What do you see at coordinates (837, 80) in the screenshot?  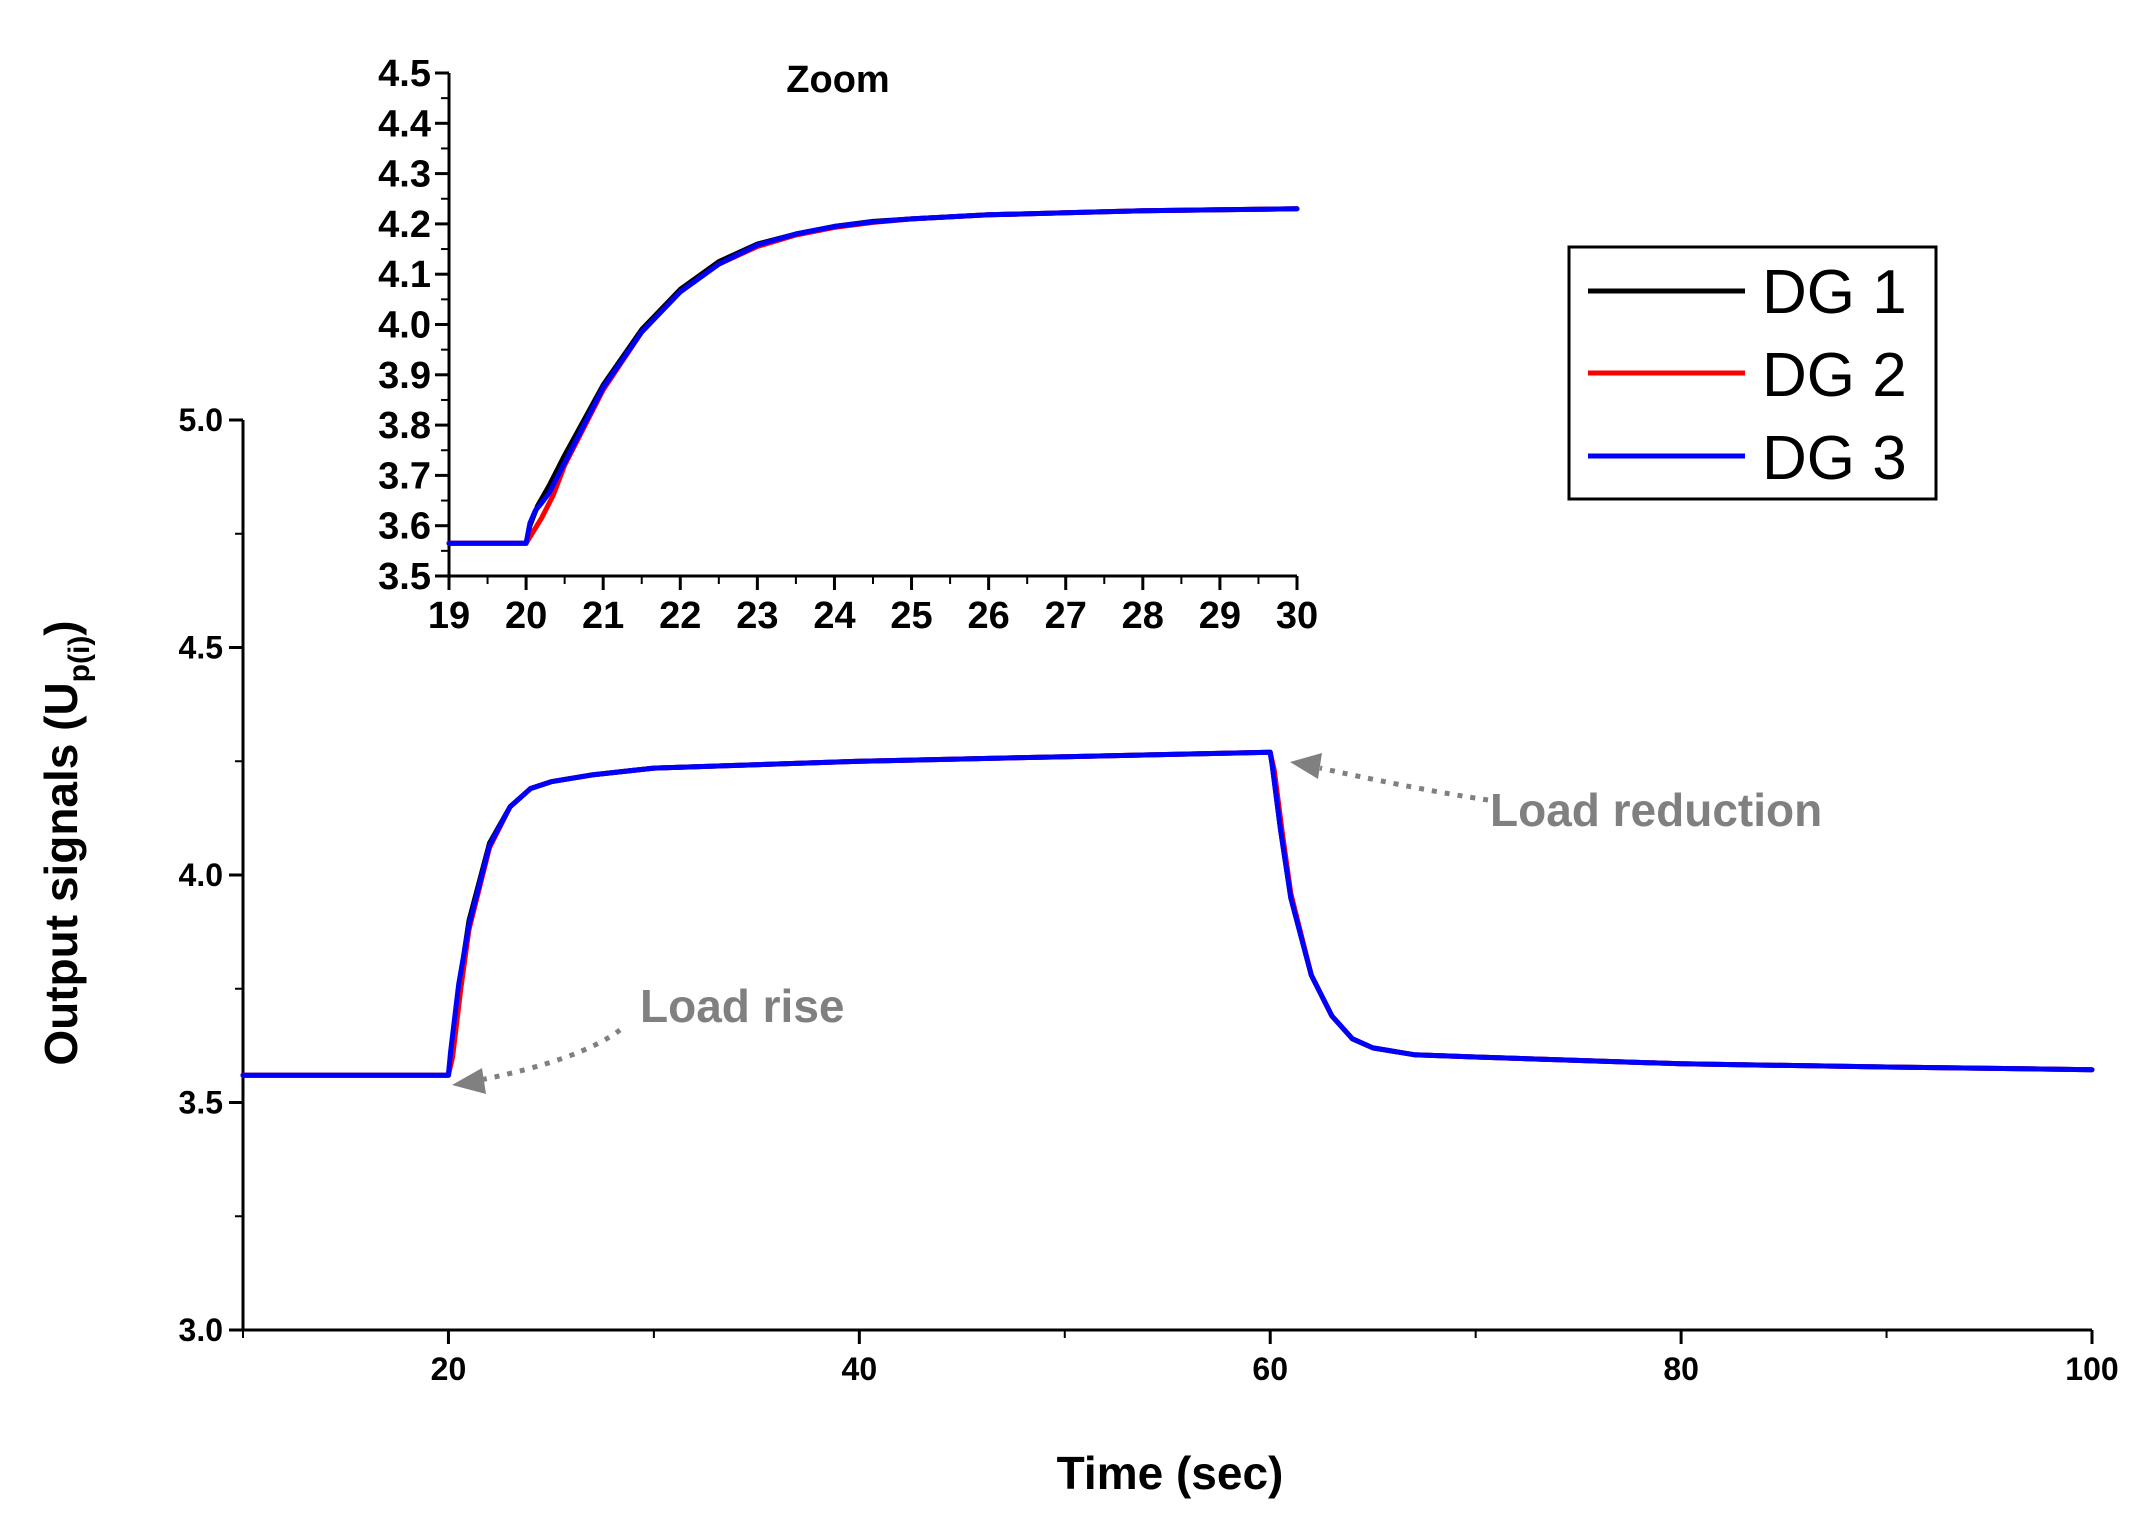 I see `inset-title: Zoom` at bounding box center [837, 80].